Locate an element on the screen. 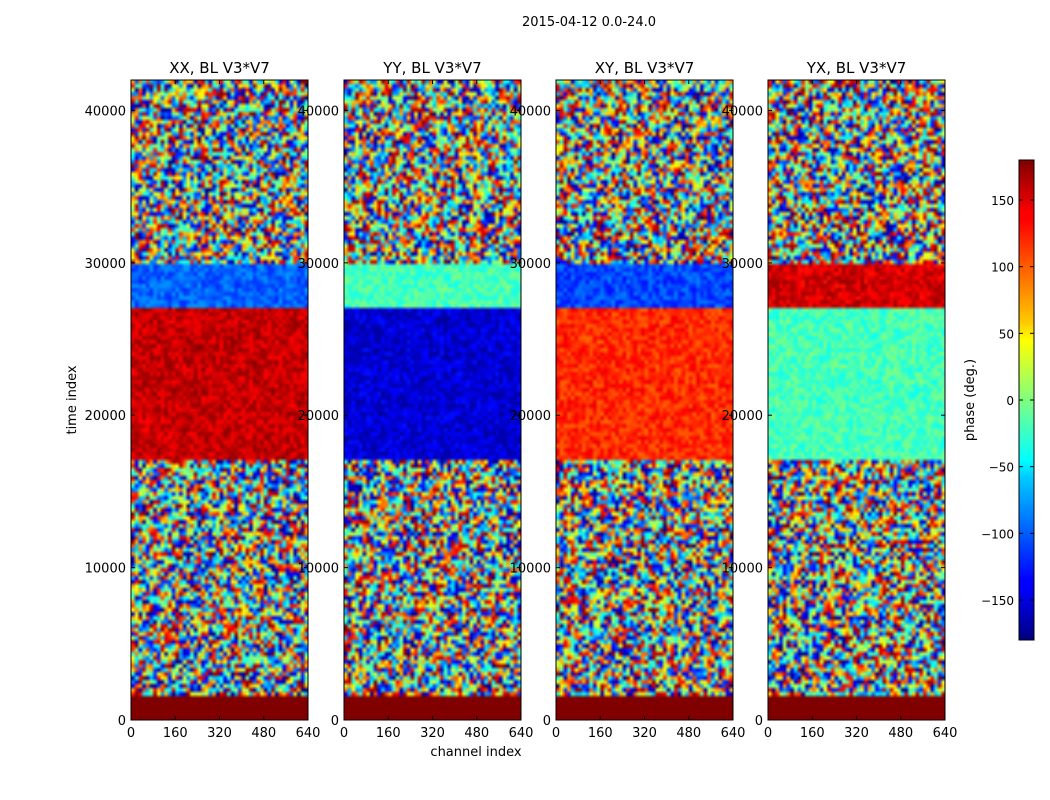 This screenshot has height=800, width=1050. panel-title: XX, BL V3*V7 is located at coordinates (219, 68).